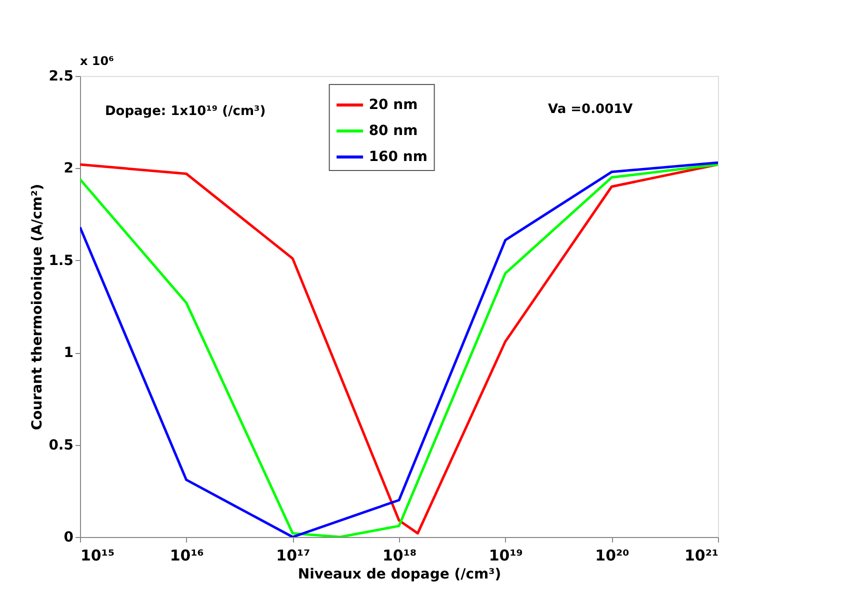 The image size is (861, 612). Describe the element at coordinates (612, 555) in the screenshot. I see `x-tick-label: 10²⁰` at that location.